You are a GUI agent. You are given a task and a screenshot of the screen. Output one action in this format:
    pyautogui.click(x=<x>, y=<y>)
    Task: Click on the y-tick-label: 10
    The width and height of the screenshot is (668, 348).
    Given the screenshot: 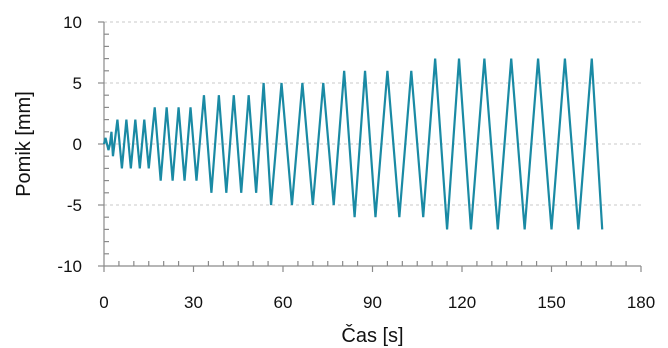 What is the action you would take?
    pyautogui.click(x=72, y=22)
    